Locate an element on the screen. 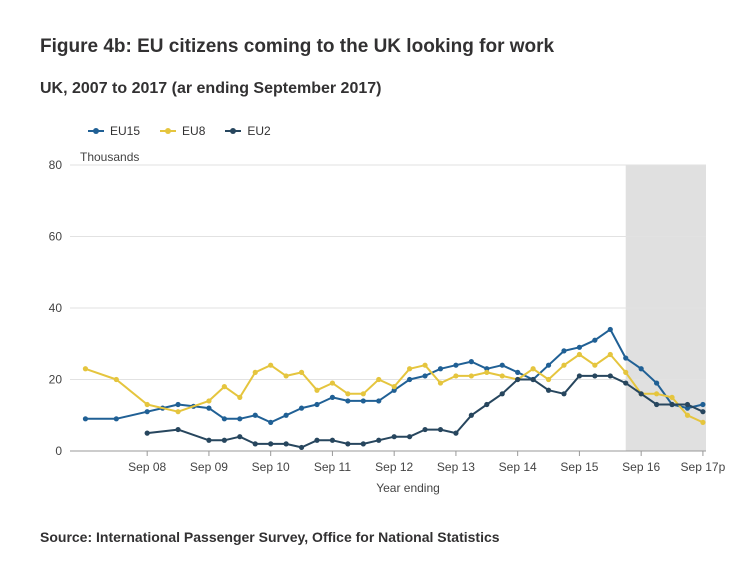 This screenshot has width=734, height=566. legend-item-eu15: EU15 is located at coordinates (114, 131).